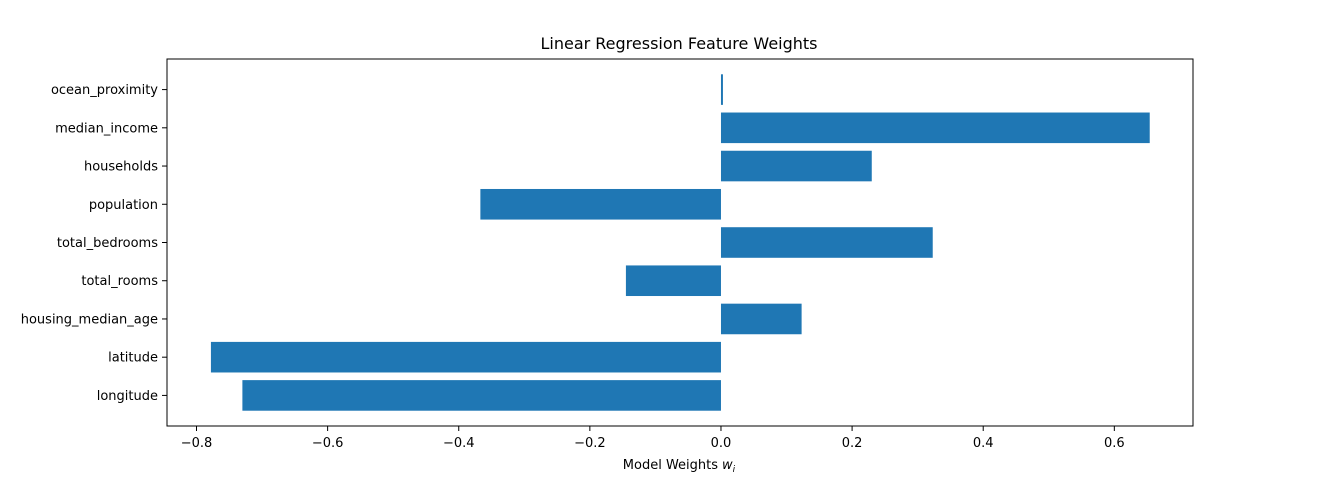 This screenshot has height=480, width=1326. I want to click on x-tick-label: −0.4, so click(459, 443).